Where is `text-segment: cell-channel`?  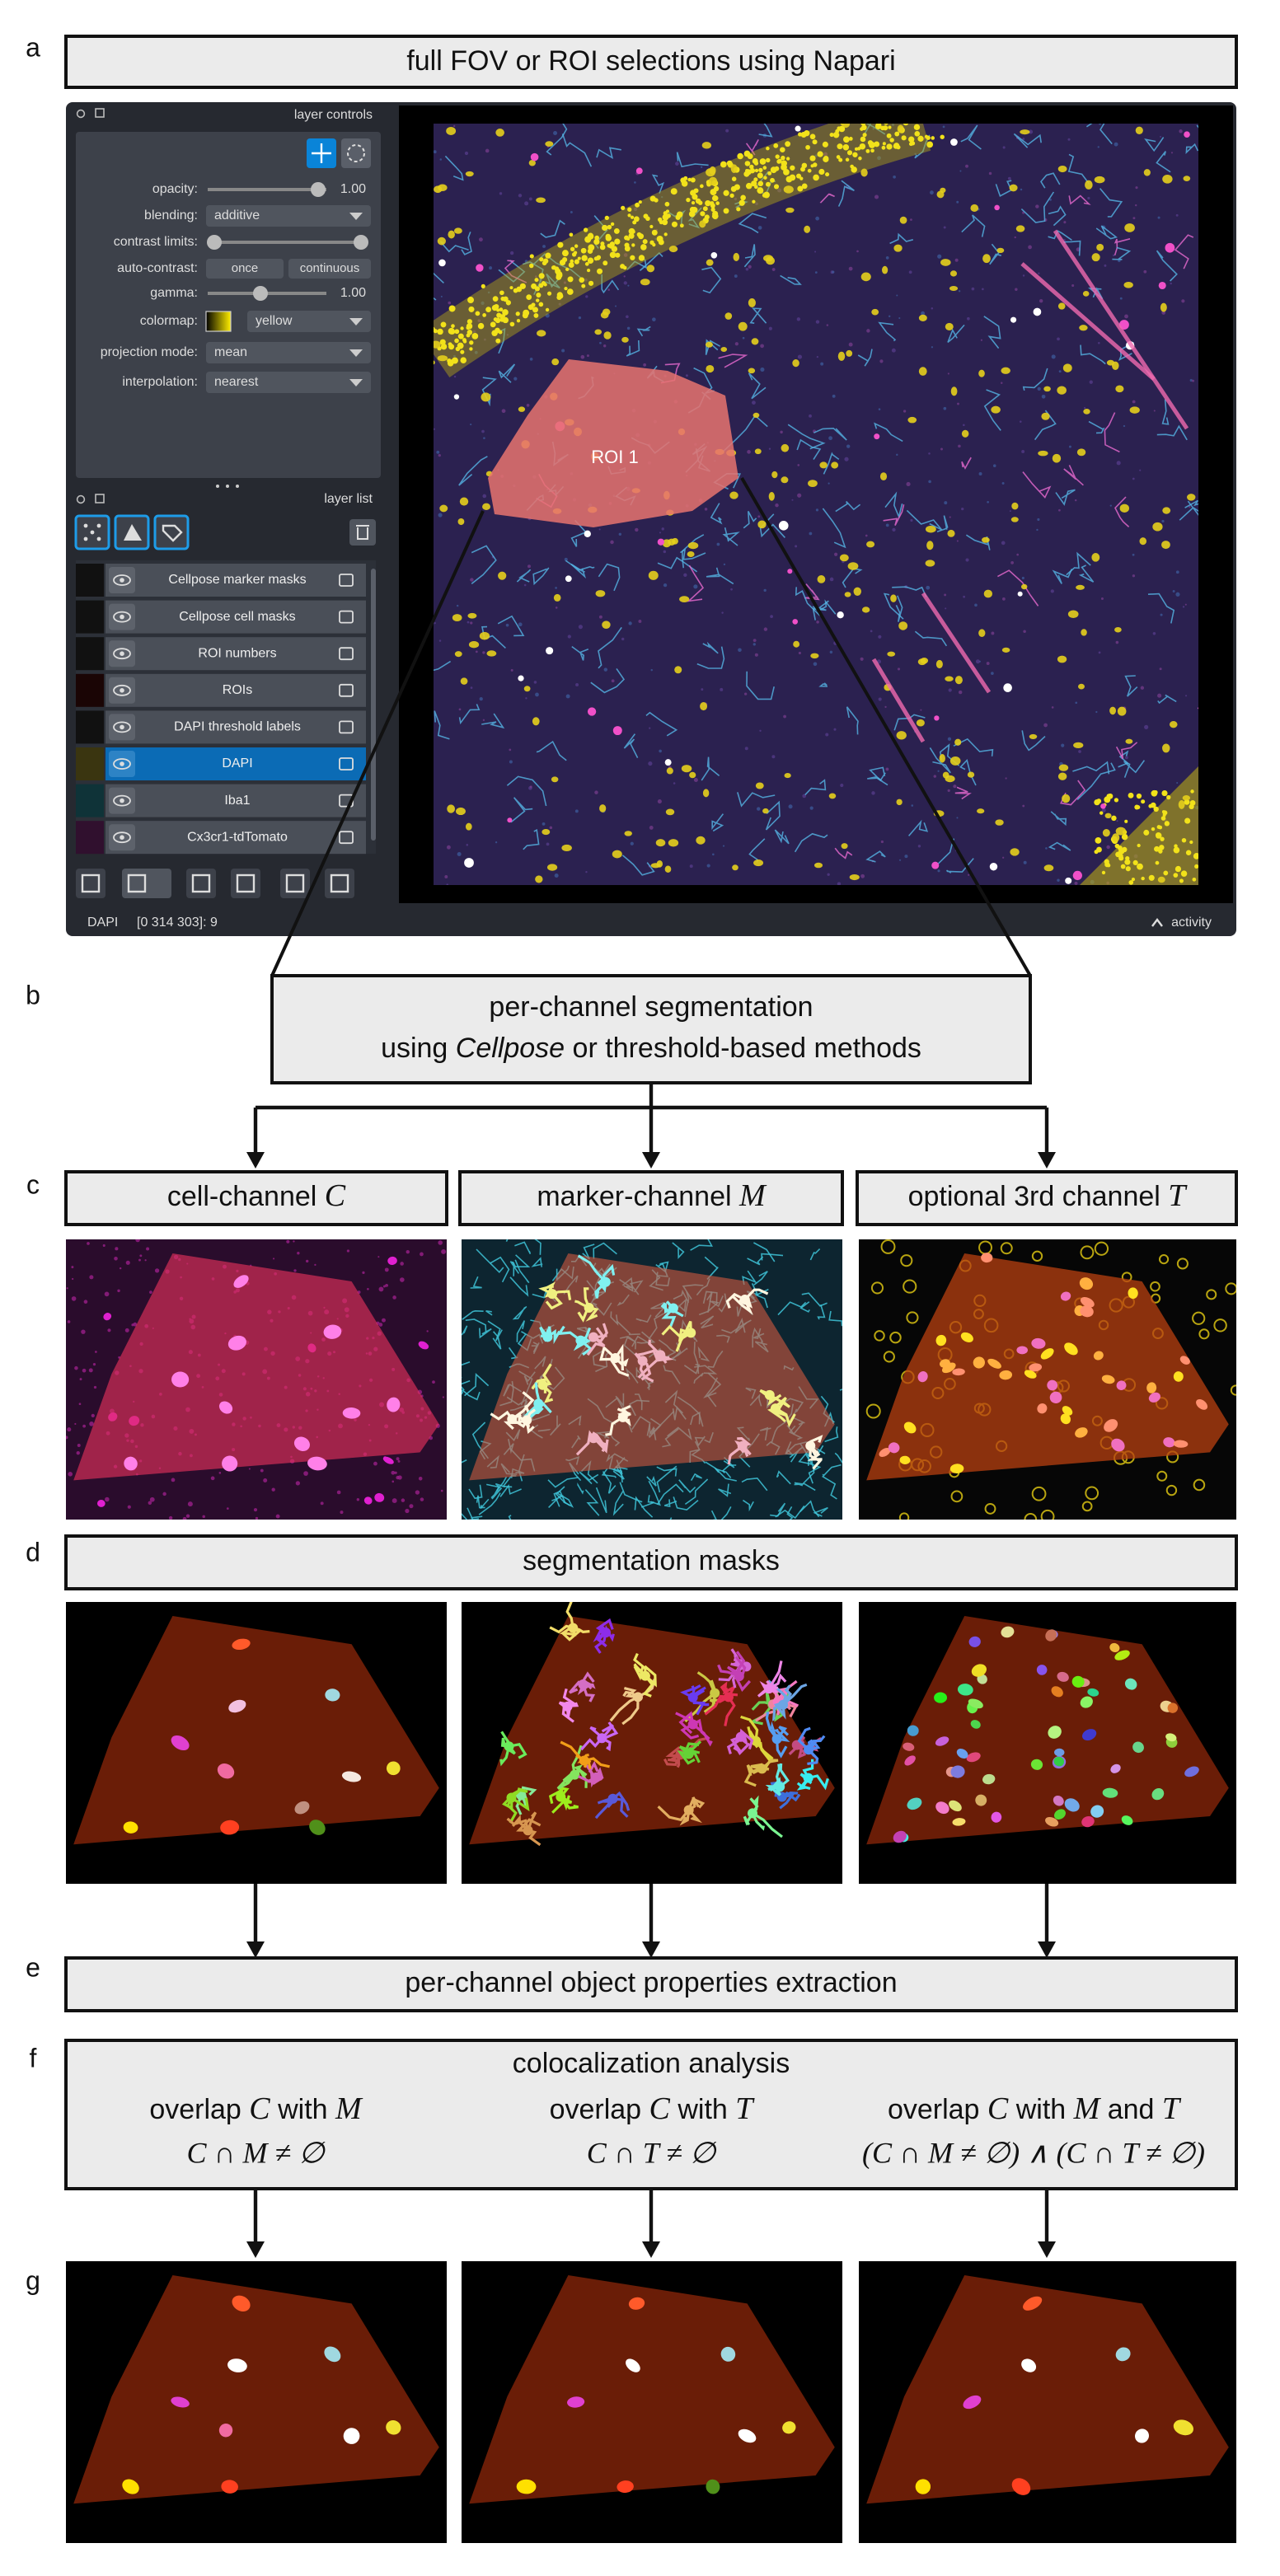 text-segment: cell-channel is located at coordinates (246, 1196).